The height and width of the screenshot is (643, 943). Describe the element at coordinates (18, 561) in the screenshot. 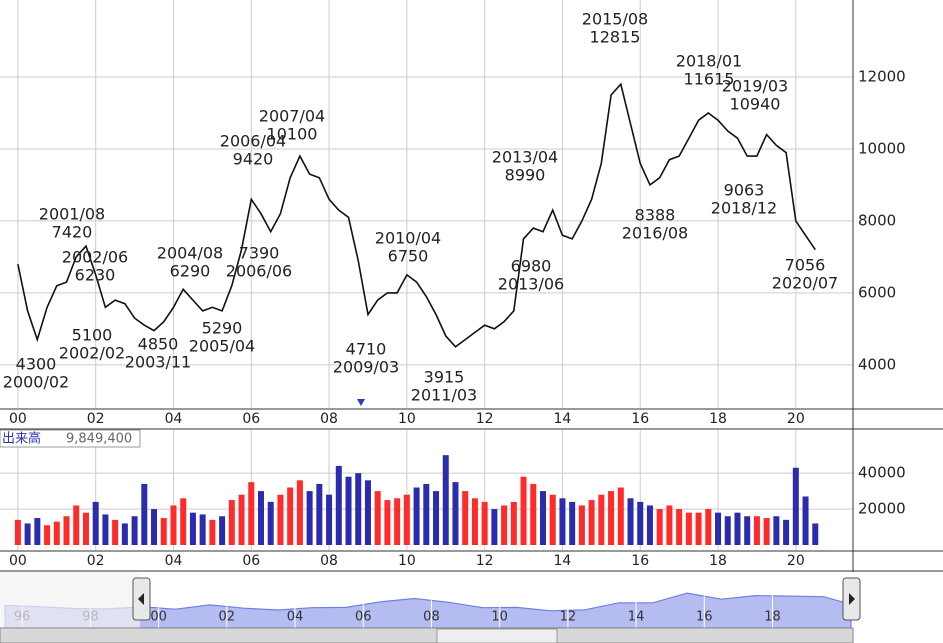

I see `x-tick-label: 00` at that location.